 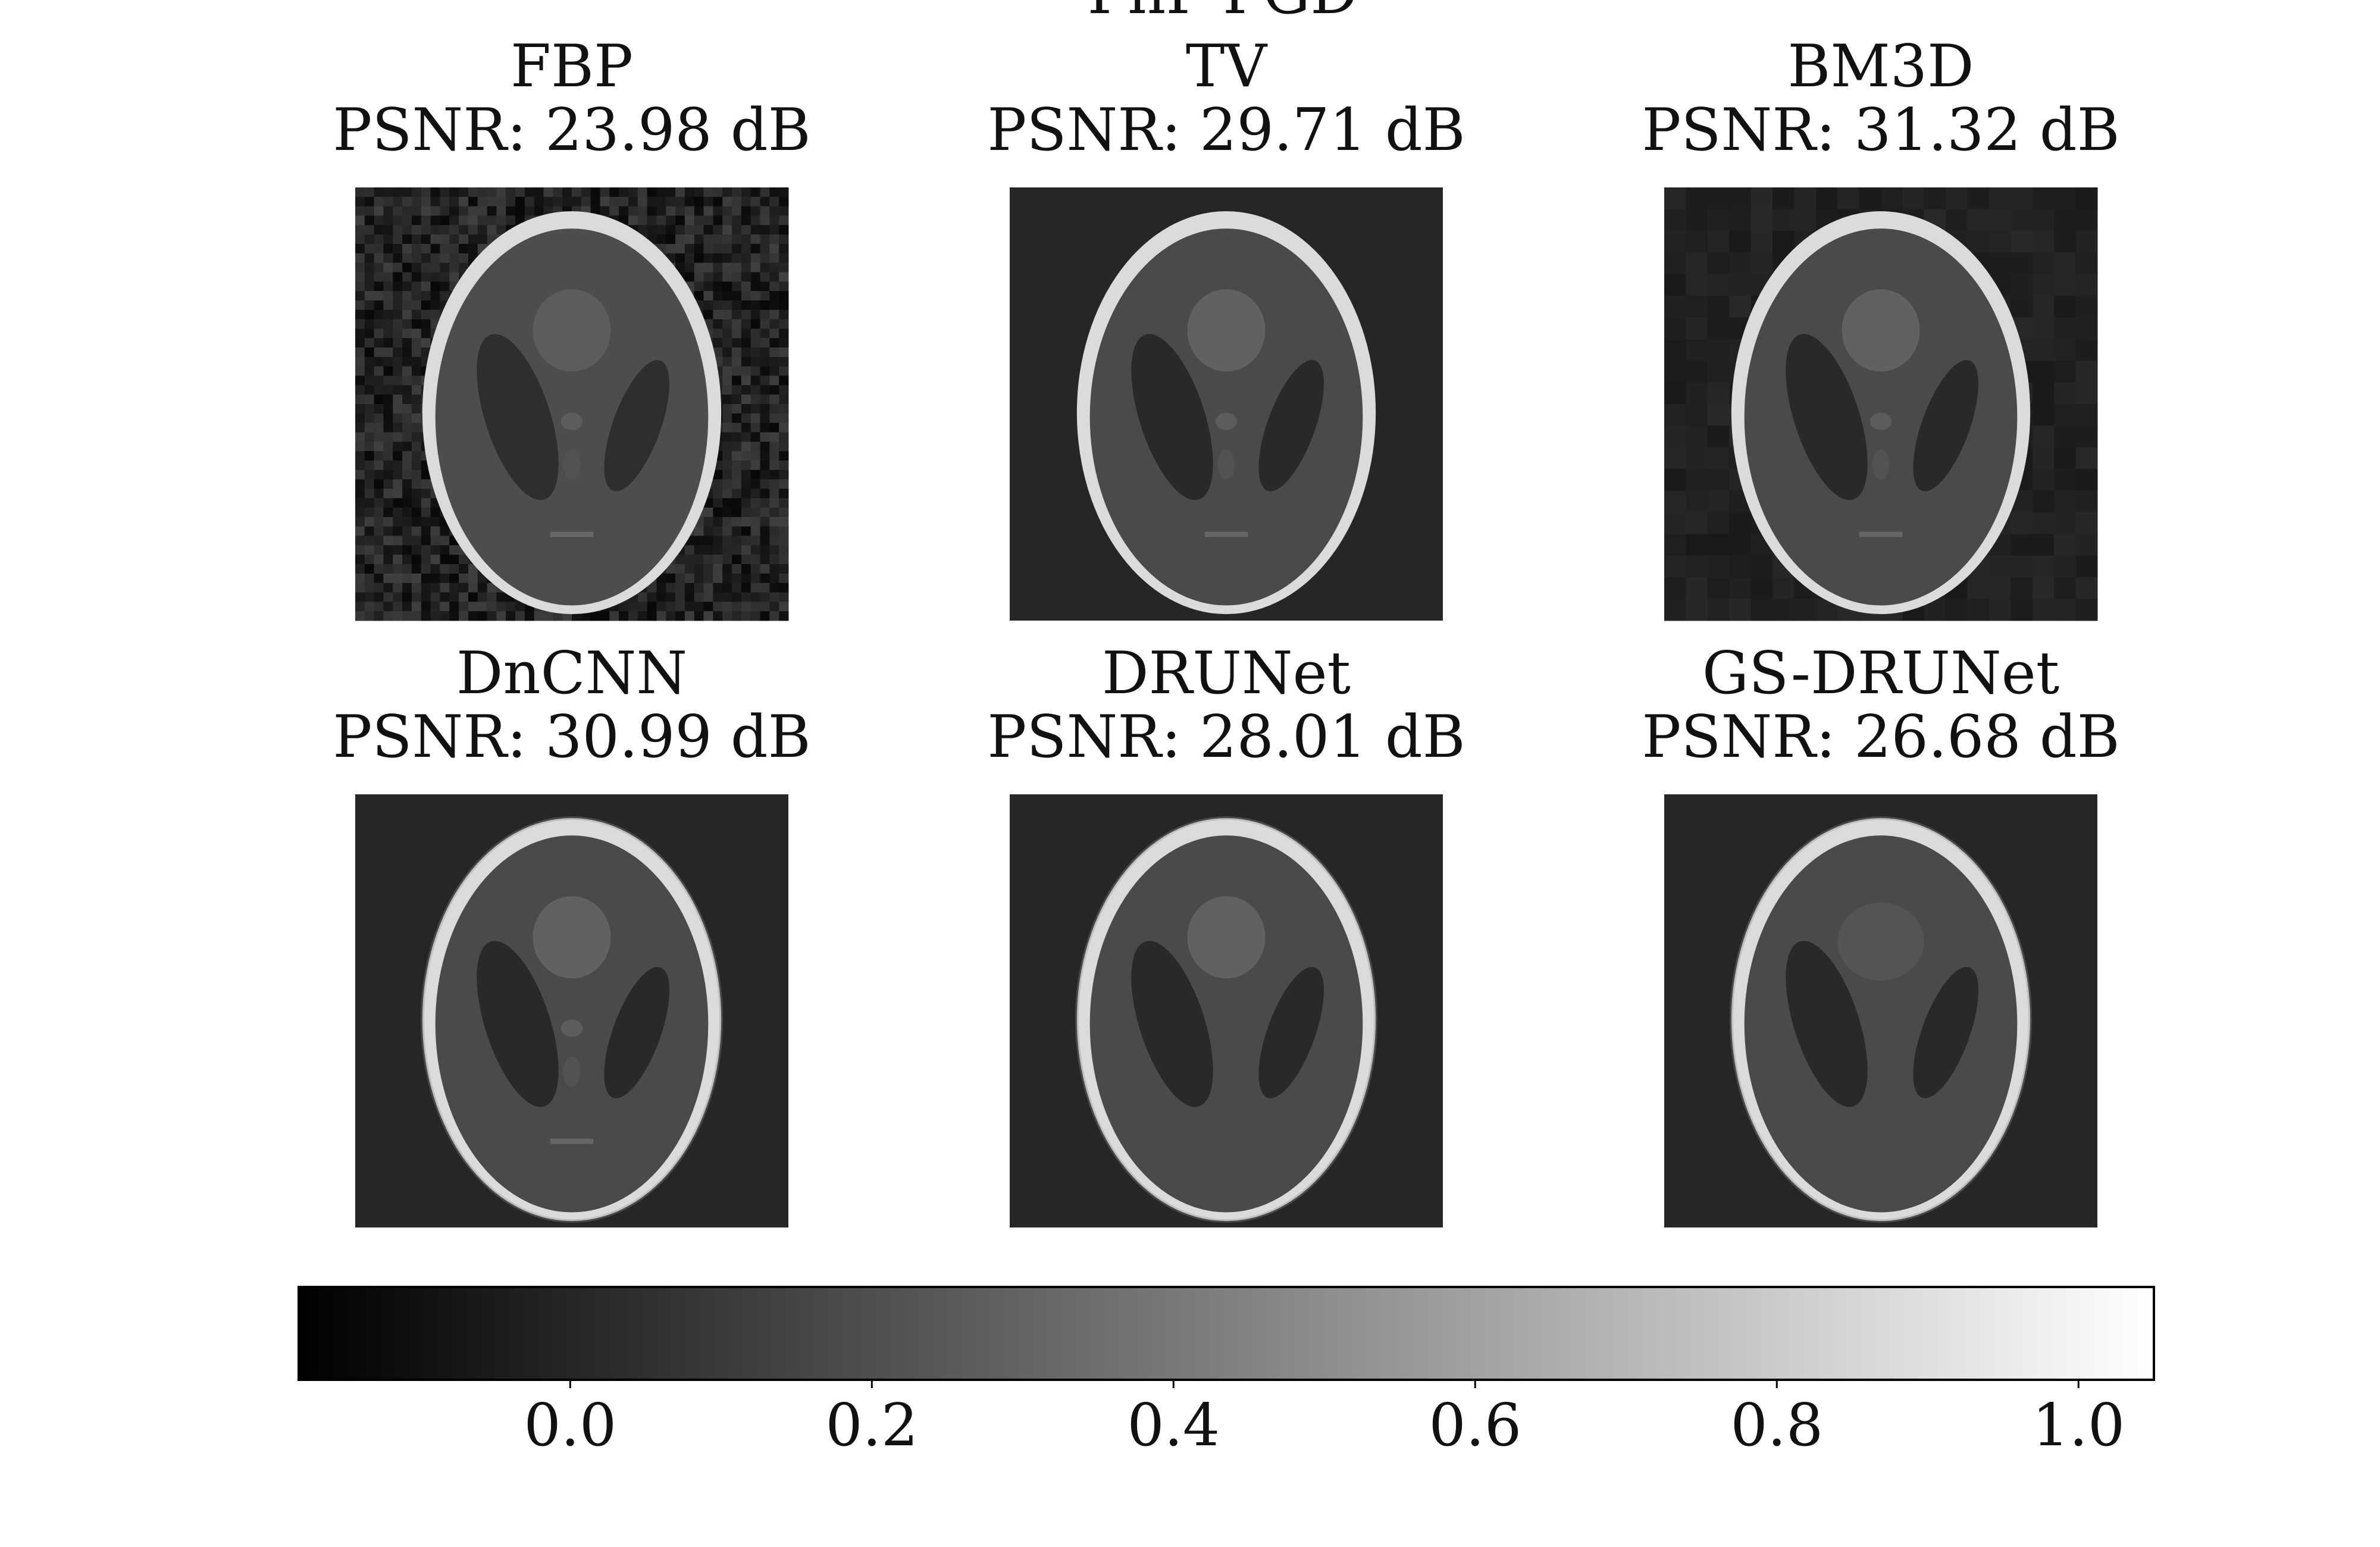 I want to click on colorbar-tick-label: 0.6, so click(x=1475, y=1426).